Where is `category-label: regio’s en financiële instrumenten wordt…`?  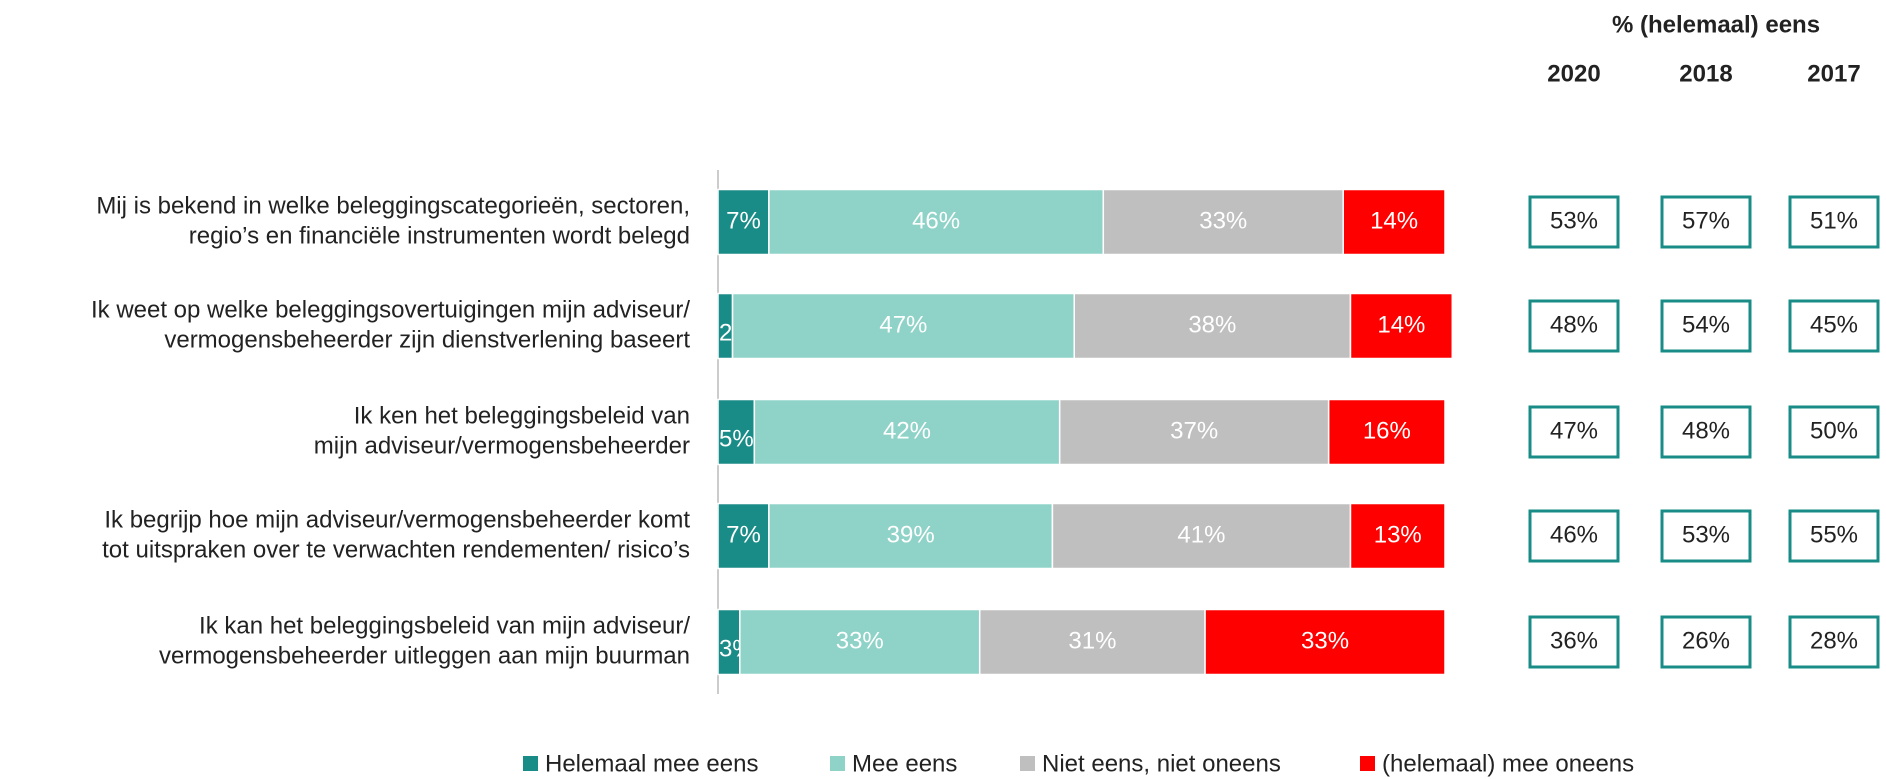 category-label: regio’s en financiële instrumenten wordt… is located at coordinates (439, 235).